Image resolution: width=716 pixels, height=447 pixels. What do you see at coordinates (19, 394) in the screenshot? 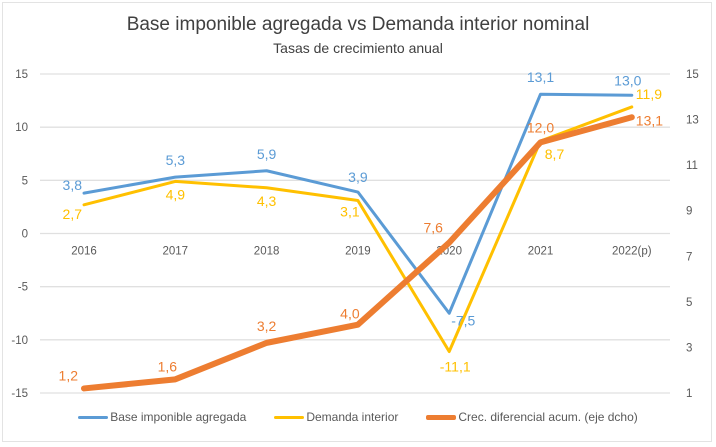
I see `y-left-tick-label: -15` at bounding box center [19, 394].